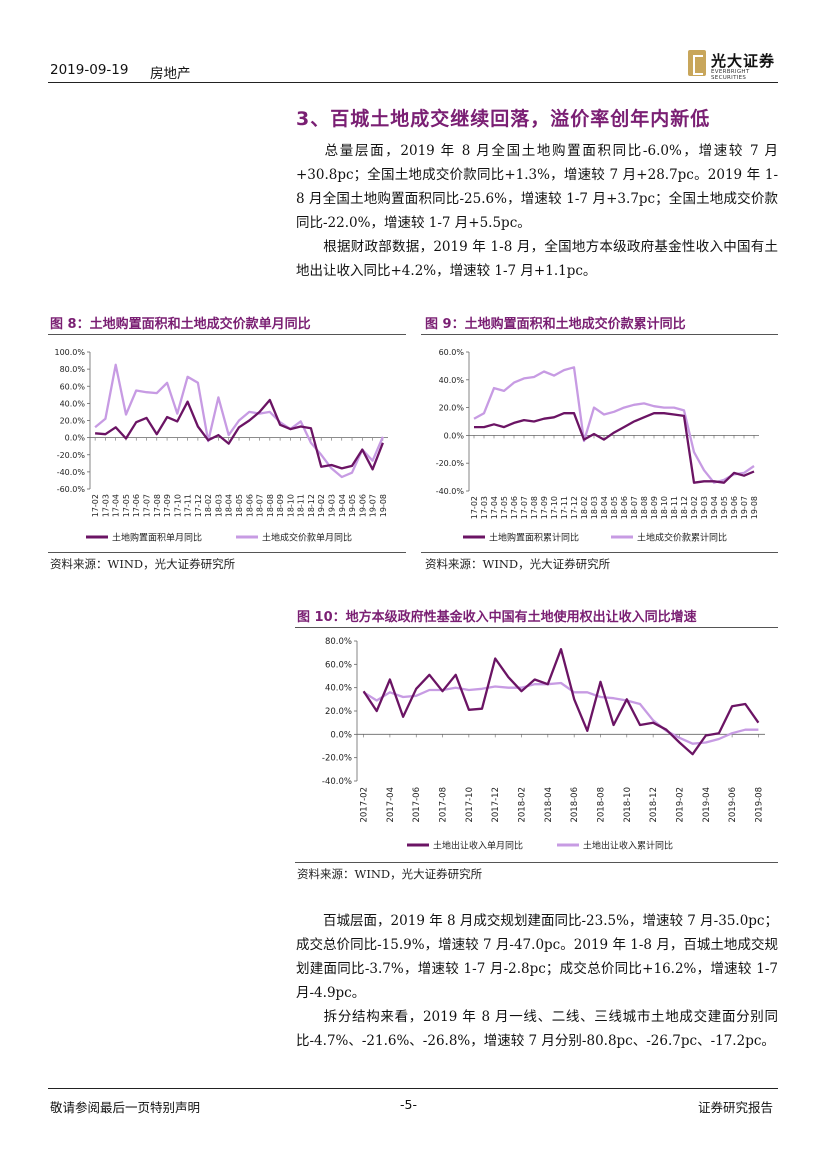 This screenshot has width=827, height=1169. Describe the element at coordinates (536, 862) in the screenshot. I see `figure-10-bottom-rule` at that location.